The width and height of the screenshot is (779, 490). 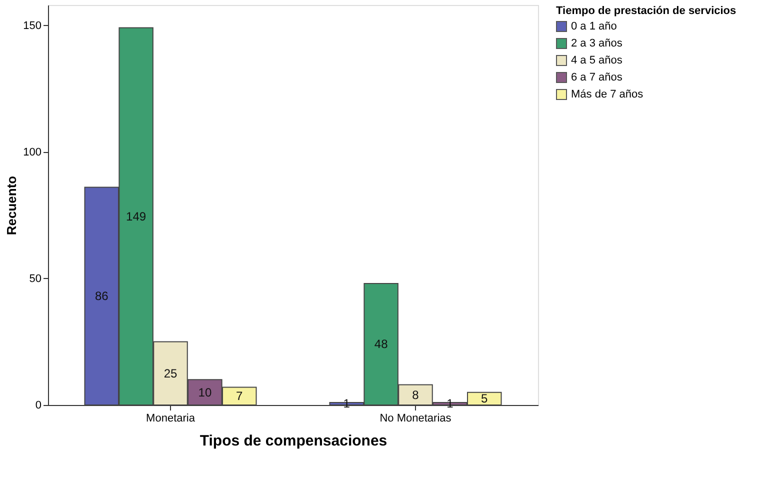 I want to click on y-tick-label: 50, so click(x=35, y=278).